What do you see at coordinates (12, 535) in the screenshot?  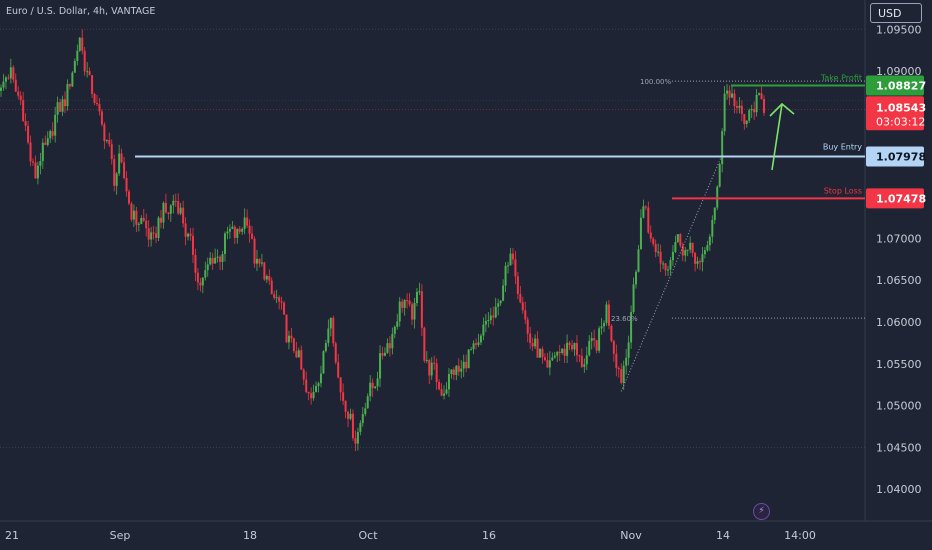 I see `time-tick-label: 21` at bounding box center [12, 535].